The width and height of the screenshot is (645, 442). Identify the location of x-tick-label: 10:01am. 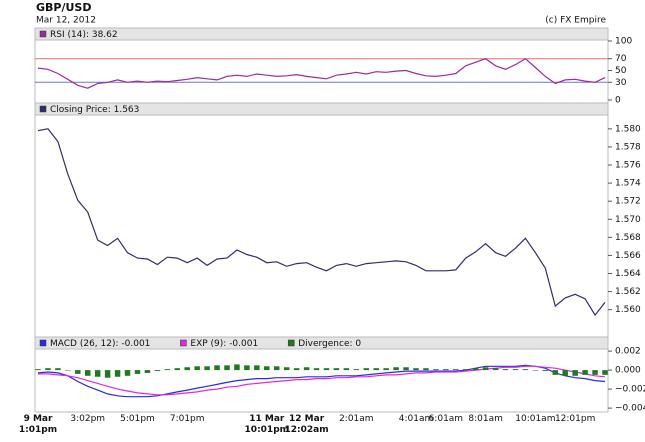
(535, 419).